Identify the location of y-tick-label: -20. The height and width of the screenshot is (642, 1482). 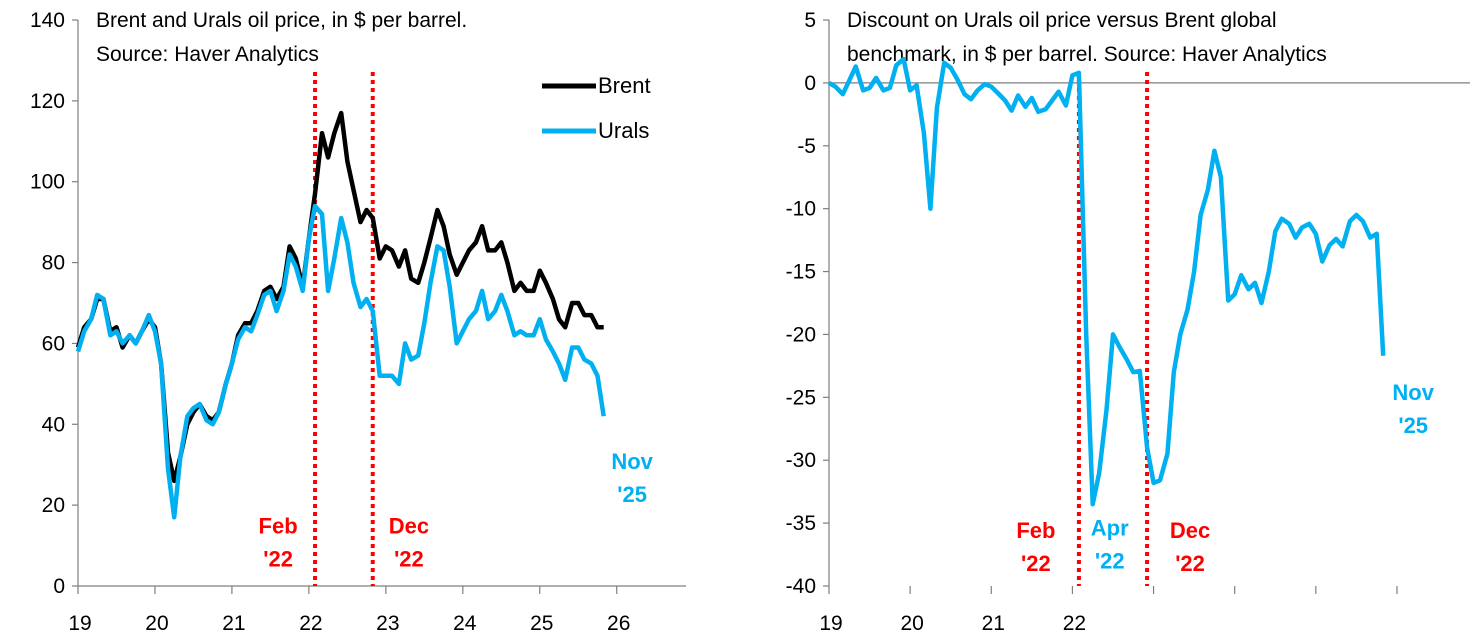
(801, 334).